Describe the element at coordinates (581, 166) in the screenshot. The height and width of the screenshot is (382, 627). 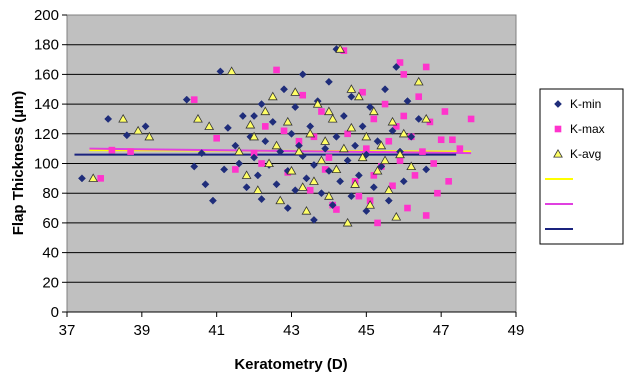
I see `legend: K-min K-max K-avg` at that location.